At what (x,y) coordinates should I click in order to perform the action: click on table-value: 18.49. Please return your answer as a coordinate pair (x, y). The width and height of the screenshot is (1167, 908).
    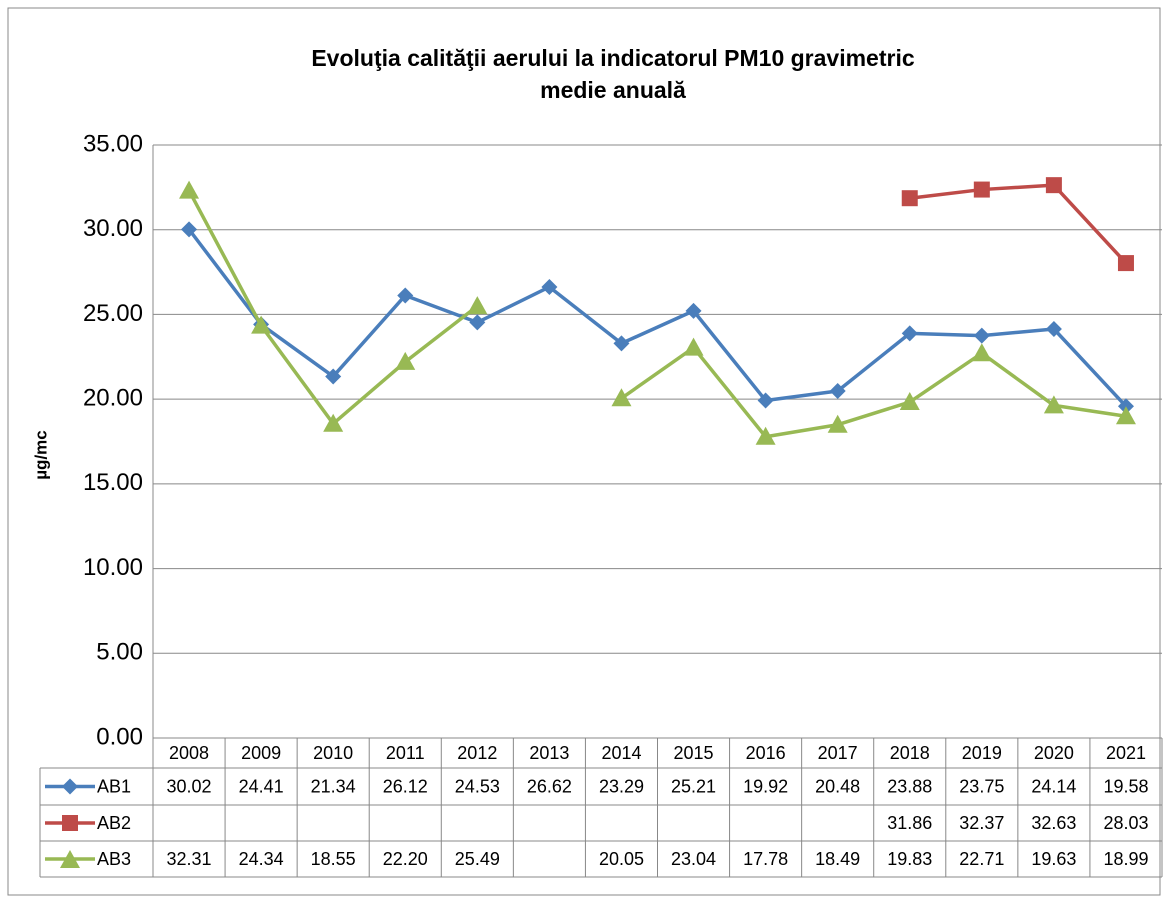
    Looking at the image, I should click on (837, 859).